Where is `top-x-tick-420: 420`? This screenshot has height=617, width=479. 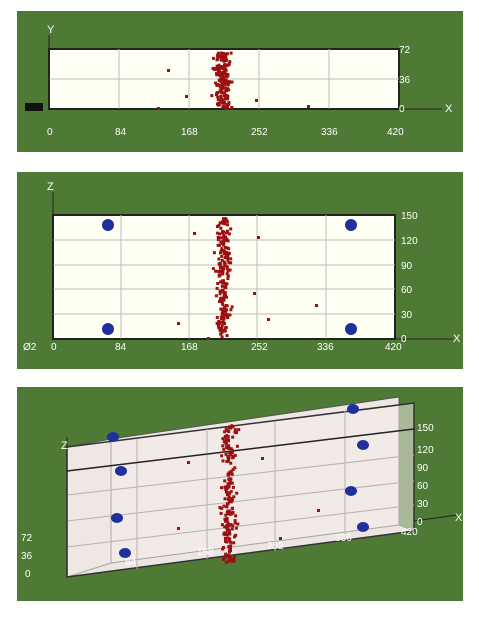
top-x-tick-420: 420 is located at coordinates (395, 132).